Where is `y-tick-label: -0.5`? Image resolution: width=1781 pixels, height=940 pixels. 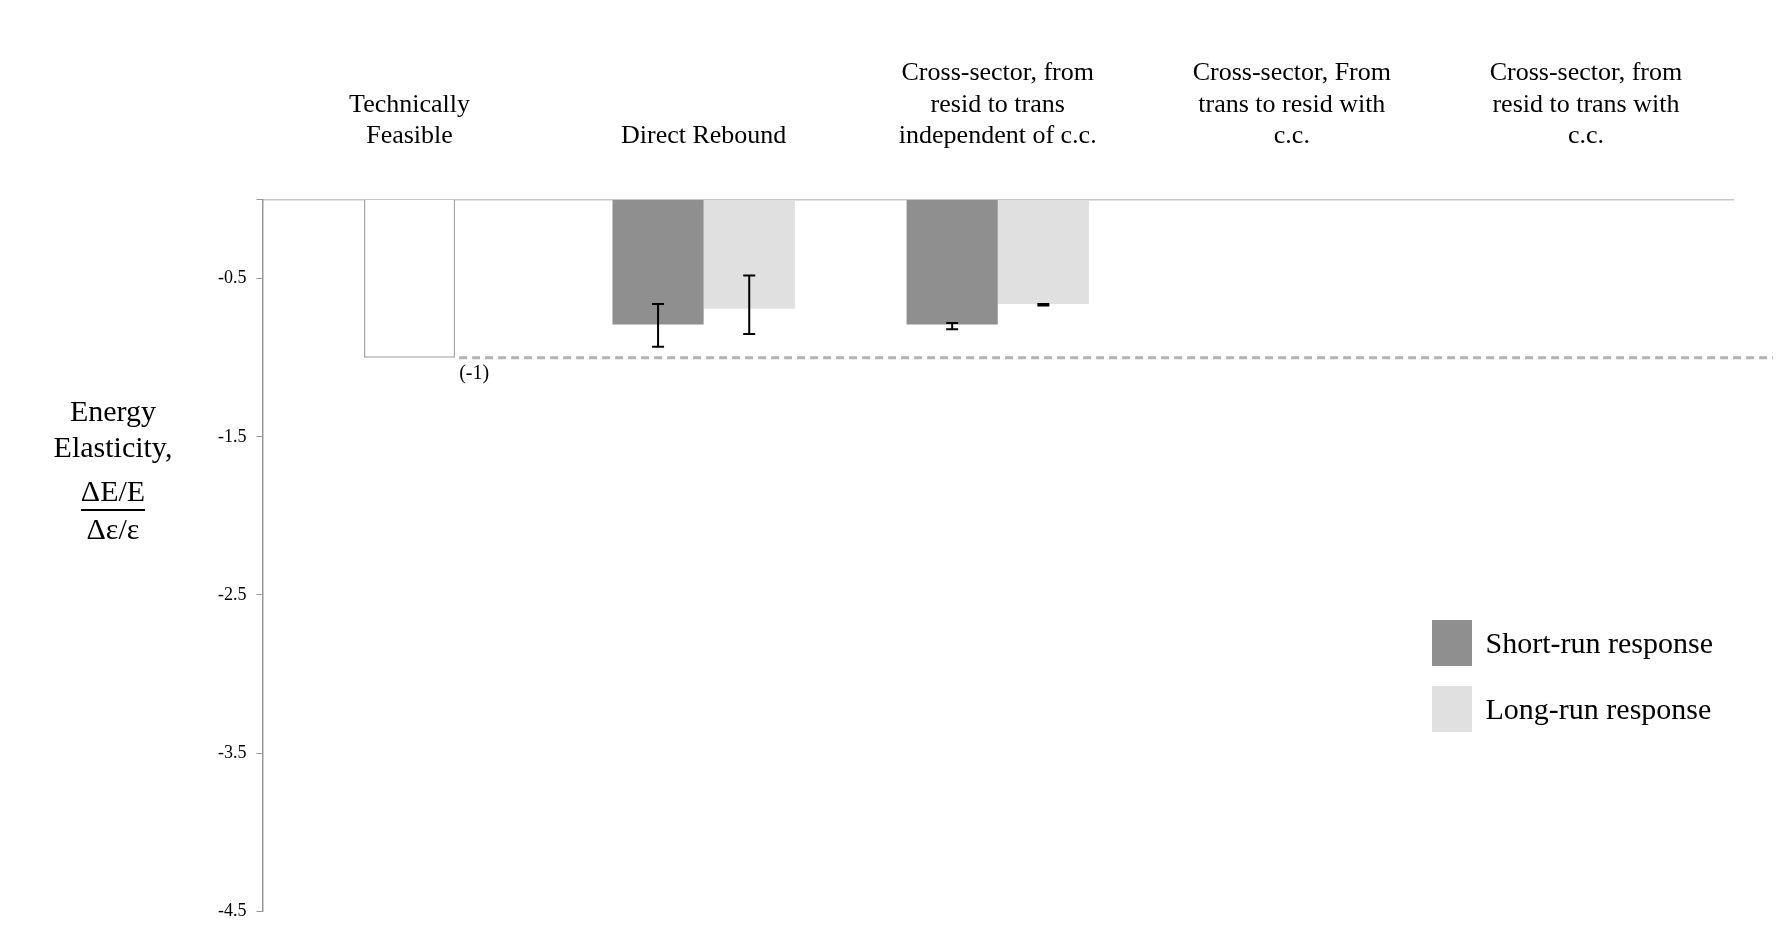
y-tick-label: -0.5 is located at coordinates (232, 277).